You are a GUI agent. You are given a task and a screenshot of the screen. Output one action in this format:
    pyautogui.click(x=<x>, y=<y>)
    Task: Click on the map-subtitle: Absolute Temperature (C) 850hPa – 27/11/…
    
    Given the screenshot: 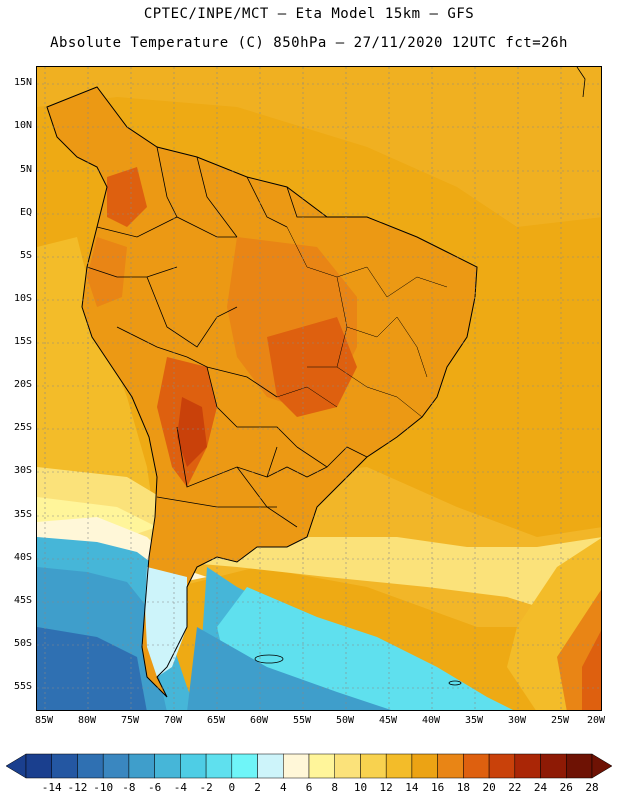 What is the action you would take?
    pyautogui.click(x=309, y=43)
    